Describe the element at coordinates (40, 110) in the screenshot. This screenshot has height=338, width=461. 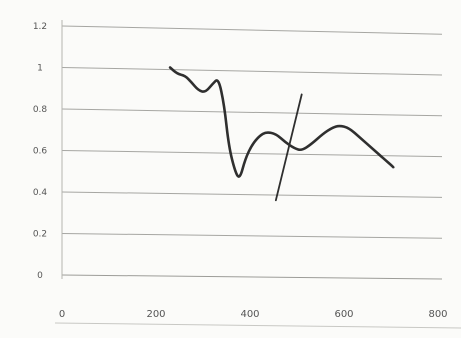
I see `y-tick-label: 0.8` at that location.